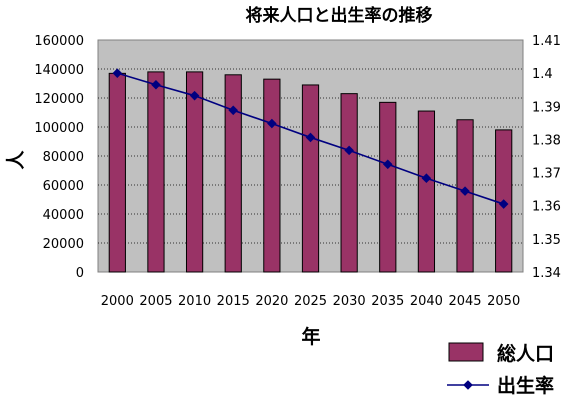 This screenshot has height=405, width=566. Describe the element at coordinates (546, 174) in the screenshot. I see `y-right-tick-label: 1.37` at that location.